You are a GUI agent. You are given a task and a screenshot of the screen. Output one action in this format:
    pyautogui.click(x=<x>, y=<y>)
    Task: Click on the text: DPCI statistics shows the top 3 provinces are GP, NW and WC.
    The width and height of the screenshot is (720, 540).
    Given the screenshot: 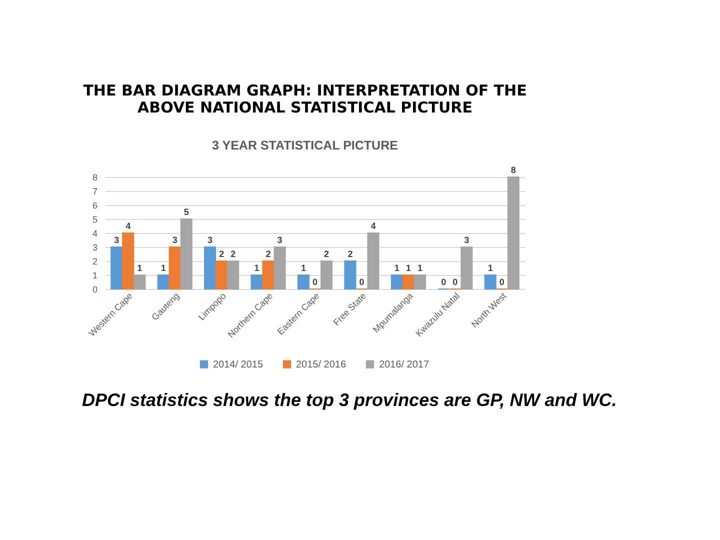 What is the action you would take?
    pyautogui.click(x=349, y=400)
    